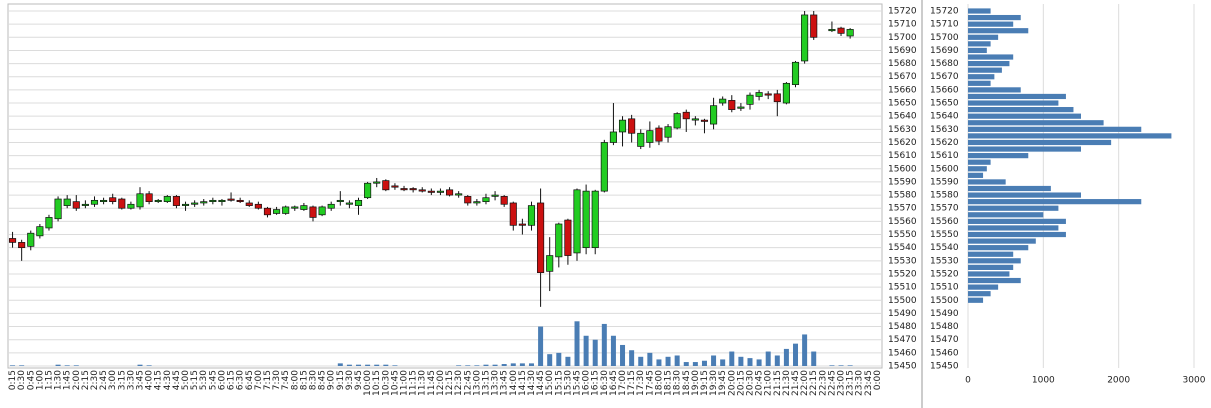  Describe the element at coordinates (944, 64) in the screenshot. I see `y-tick-label: 15680` at that location.